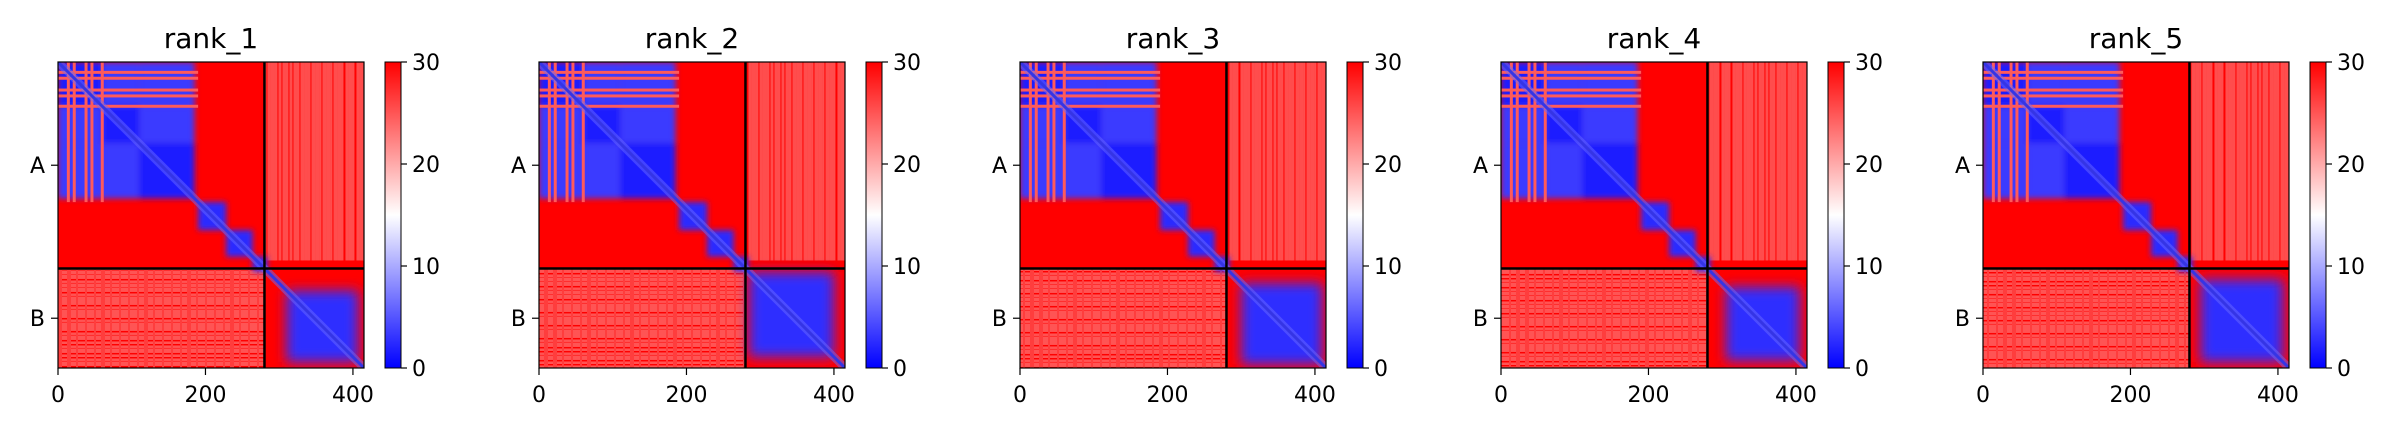  Describe the element at coordinates (2351, 267) in the screenshot. I see `colorbar-tick-label: 10` at that location.